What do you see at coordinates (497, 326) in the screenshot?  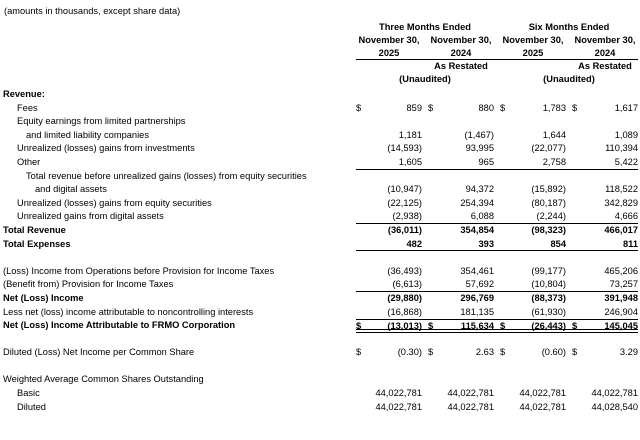 I see `row-values: $ (13,013) $115,634 $ (26,443) $145,045` at bounding box center [497, 326].